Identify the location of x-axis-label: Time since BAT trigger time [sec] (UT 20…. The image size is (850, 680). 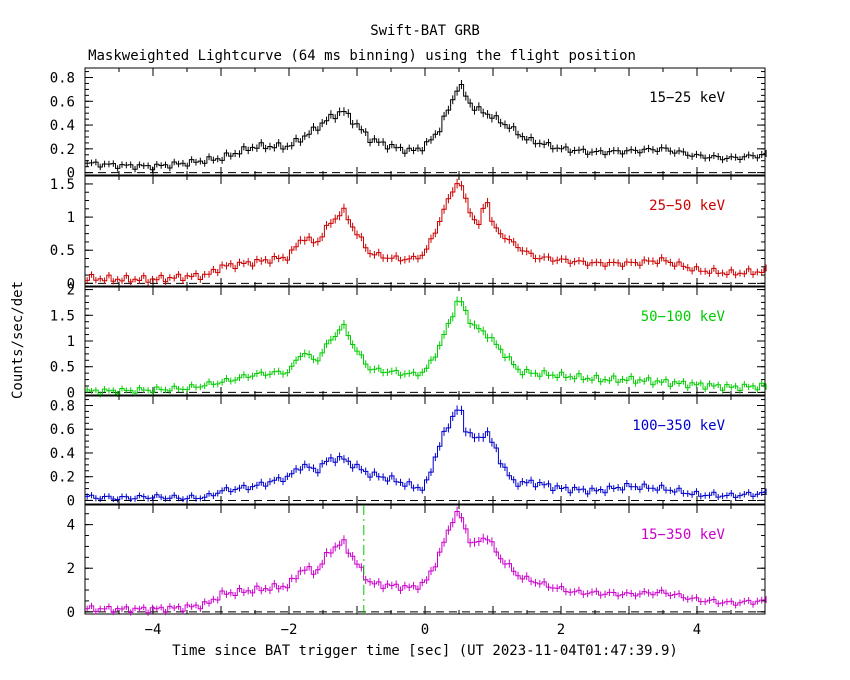
(425, 651).